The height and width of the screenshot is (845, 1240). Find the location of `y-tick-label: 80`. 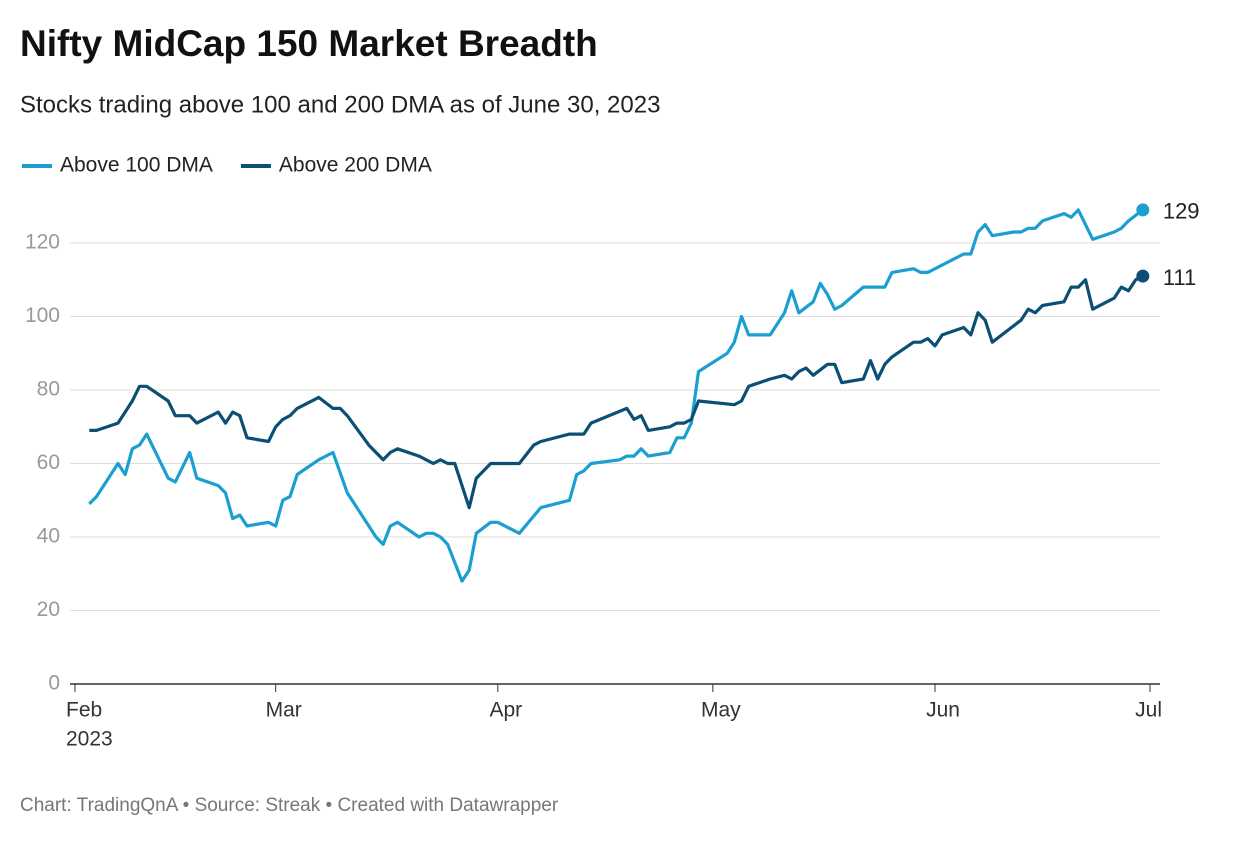

y-tick-label: 80 is located at coordinates (48, 389).